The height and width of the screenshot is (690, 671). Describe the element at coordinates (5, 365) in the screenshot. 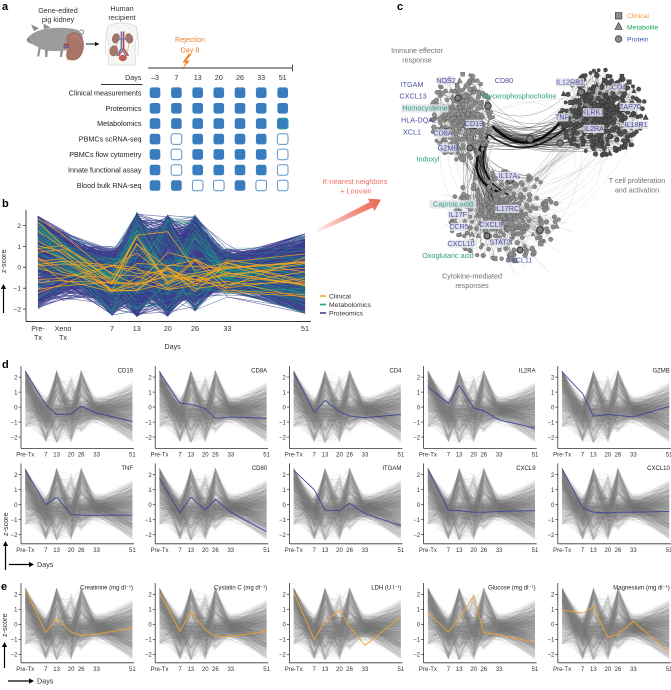

I see `svg-text: d` at that location.